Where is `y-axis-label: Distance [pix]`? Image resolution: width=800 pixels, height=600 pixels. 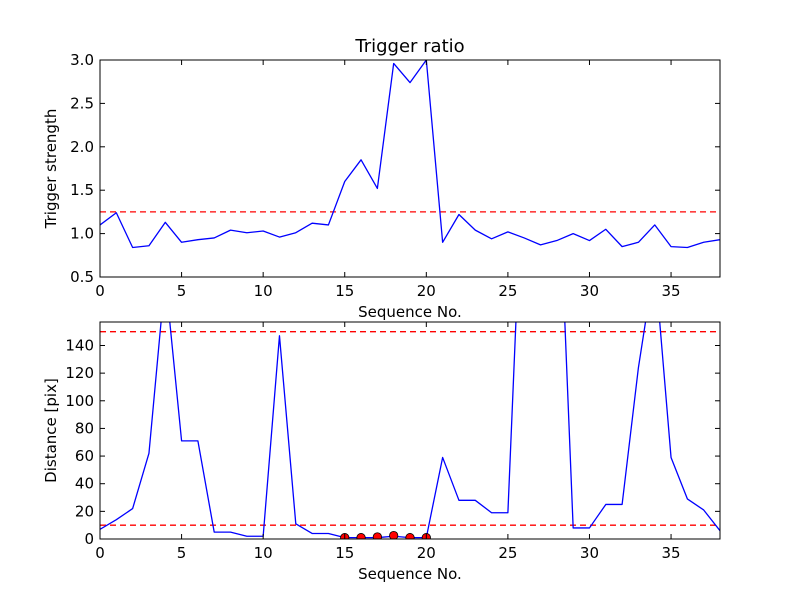
y-axis-label: Distance [pix] is located at coordinates (51, 430).